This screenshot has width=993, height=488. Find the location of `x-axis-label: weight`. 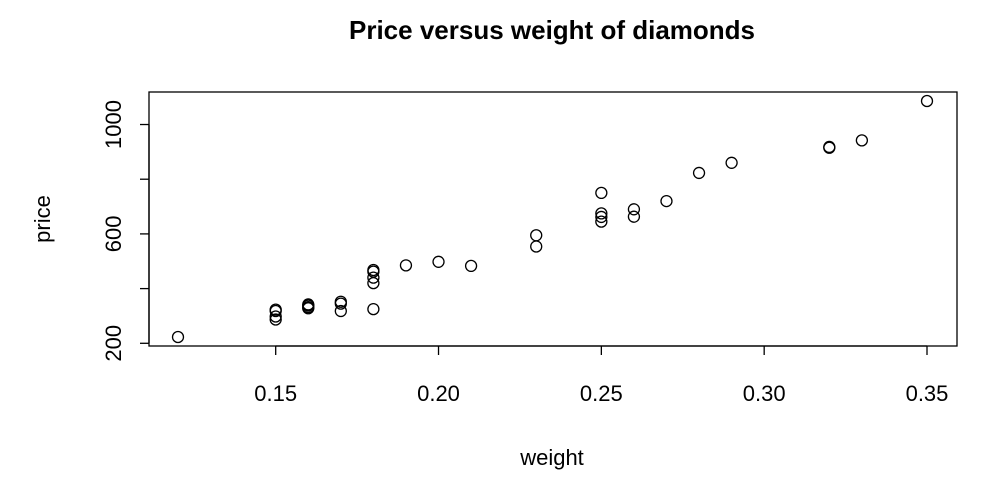

x-axis-label: weight is located at coordinates (551, 457).